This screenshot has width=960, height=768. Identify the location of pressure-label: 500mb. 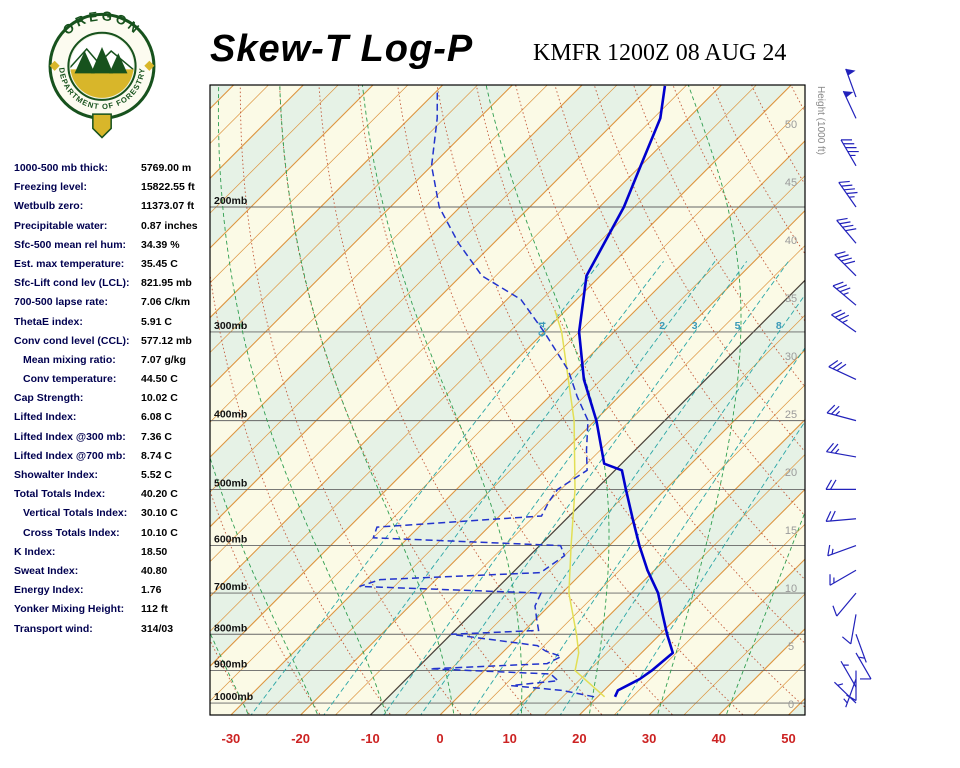
(230, 483).